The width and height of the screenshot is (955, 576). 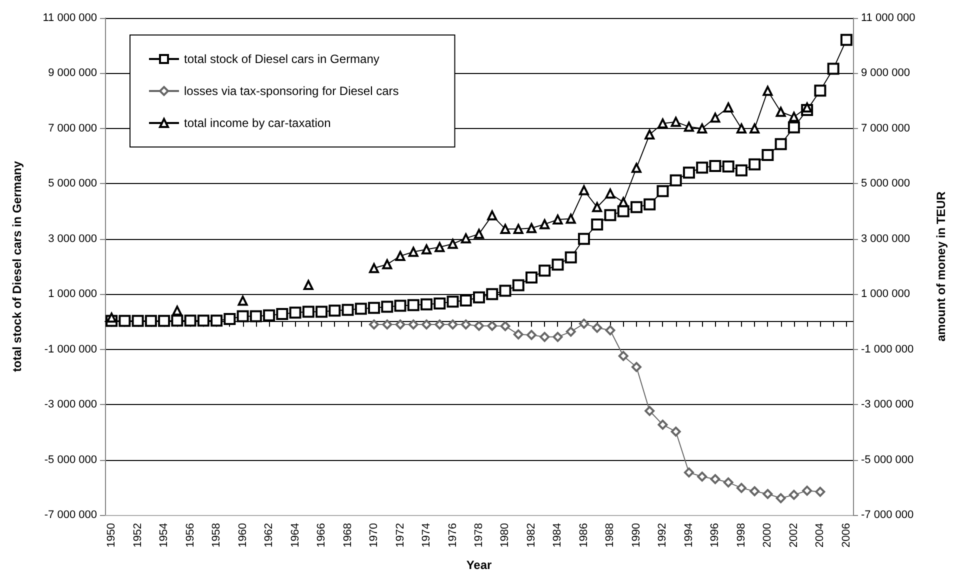 I want to click on y-axis-title: total stock of Diesel cars in Germany, so click(x=17, y=266).